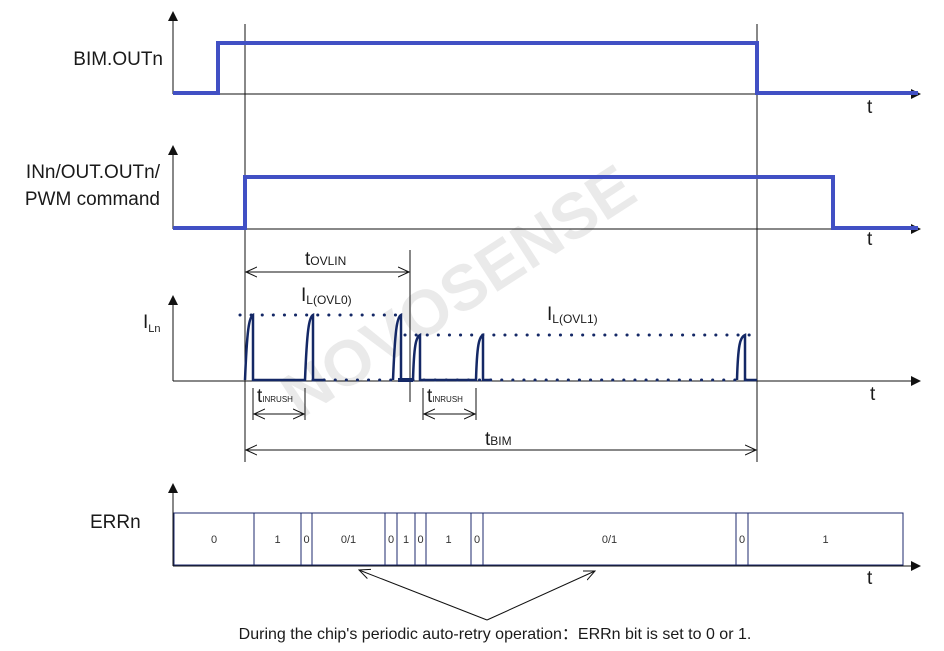 Image resolution: width=944 pixels, height=651 pixels. I want to click on t-inrush-annotation-2: tINRUSH, so click(449, 403).